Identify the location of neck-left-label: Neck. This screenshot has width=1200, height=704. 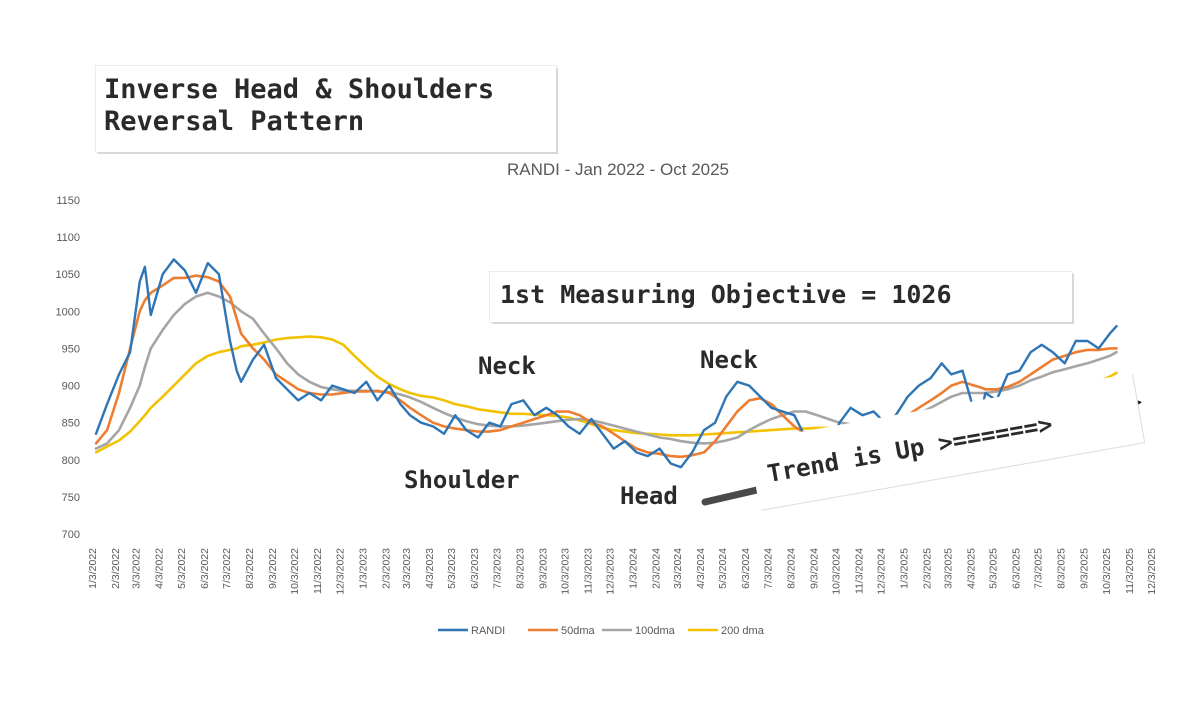
(507, 366).